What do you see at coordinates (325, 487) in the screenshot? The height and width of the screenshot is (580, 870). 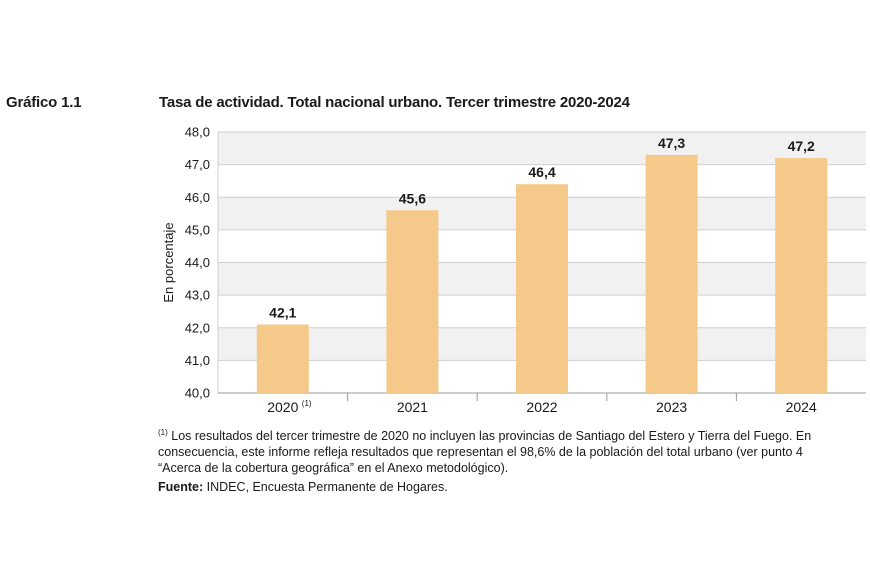 I see `source-text: INDEC, Encuesta Permanente de Hogares.` at bounding box center [325, 487].